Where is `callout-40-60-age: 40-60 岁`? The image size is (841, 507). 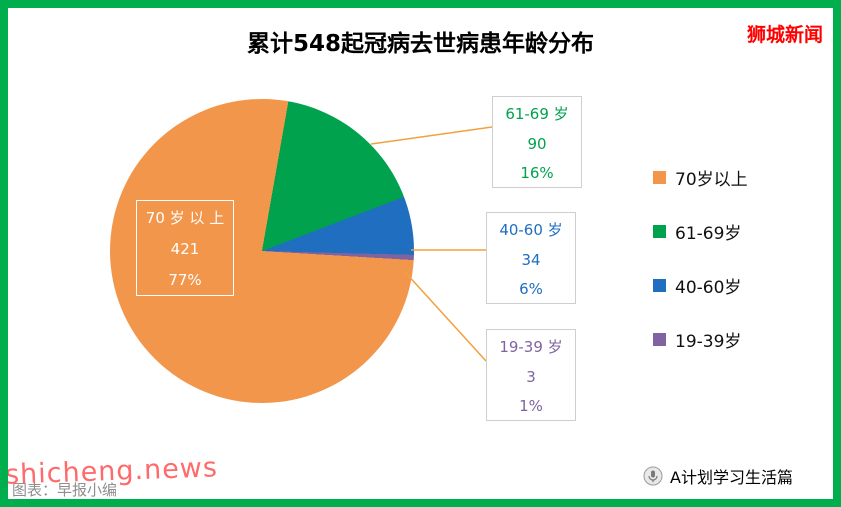
callout-40-60-age: 40-60 岁 is located at coordinates (531, 229).